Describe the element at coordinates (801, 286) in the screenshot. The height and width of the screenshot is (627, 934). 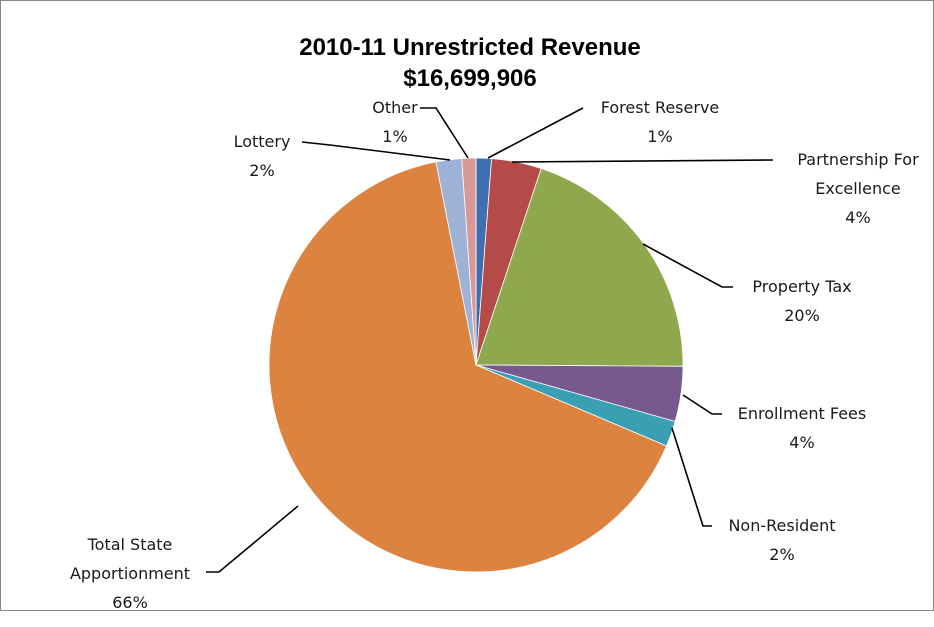
I see `slice-name: Property Tax` at that location.